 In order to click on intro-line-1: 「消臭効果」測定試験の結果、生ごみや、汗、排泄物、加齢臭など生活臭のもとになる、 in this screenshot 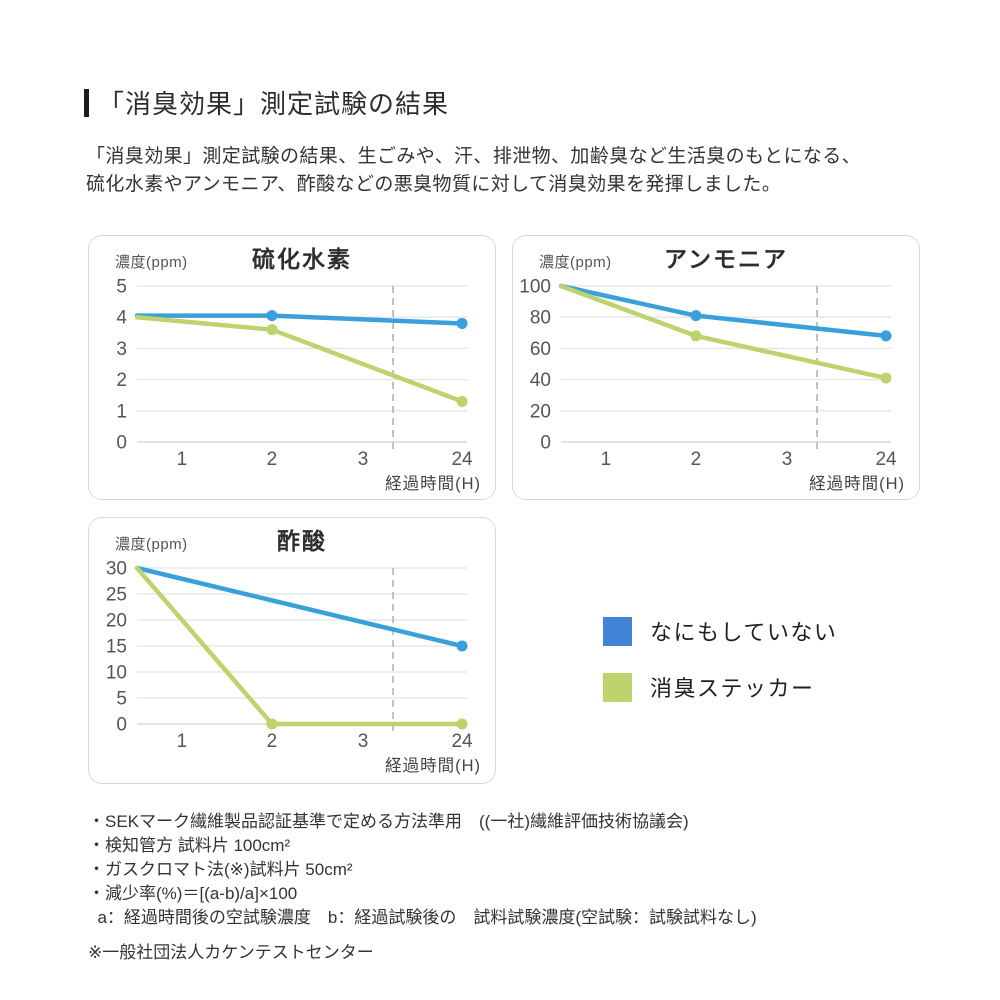, I will do `click(474, 156)`.